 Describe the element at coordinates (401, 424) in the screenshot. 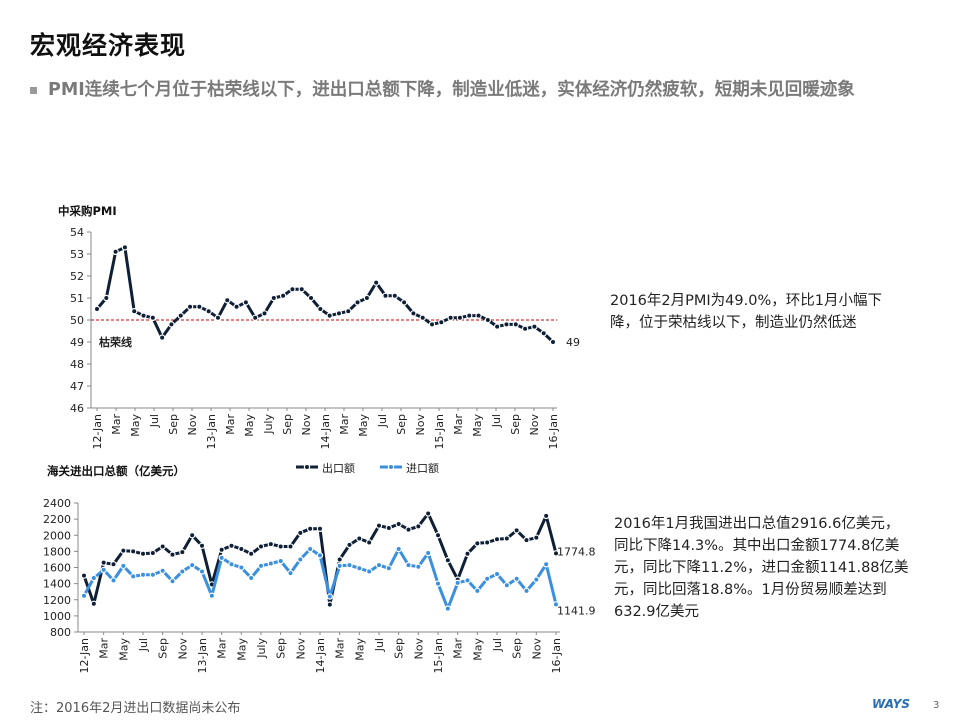

I see `pmi-chart-x-tick-label: Sep` at that location.